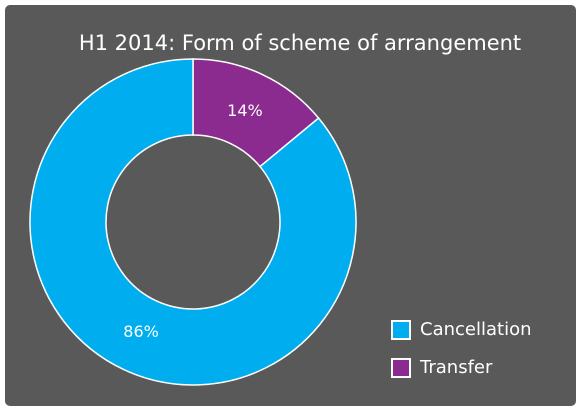 Image resolution: width=581 pixels, height=411 pixels. I want to click on data-label: 86%, so click(141, 331).